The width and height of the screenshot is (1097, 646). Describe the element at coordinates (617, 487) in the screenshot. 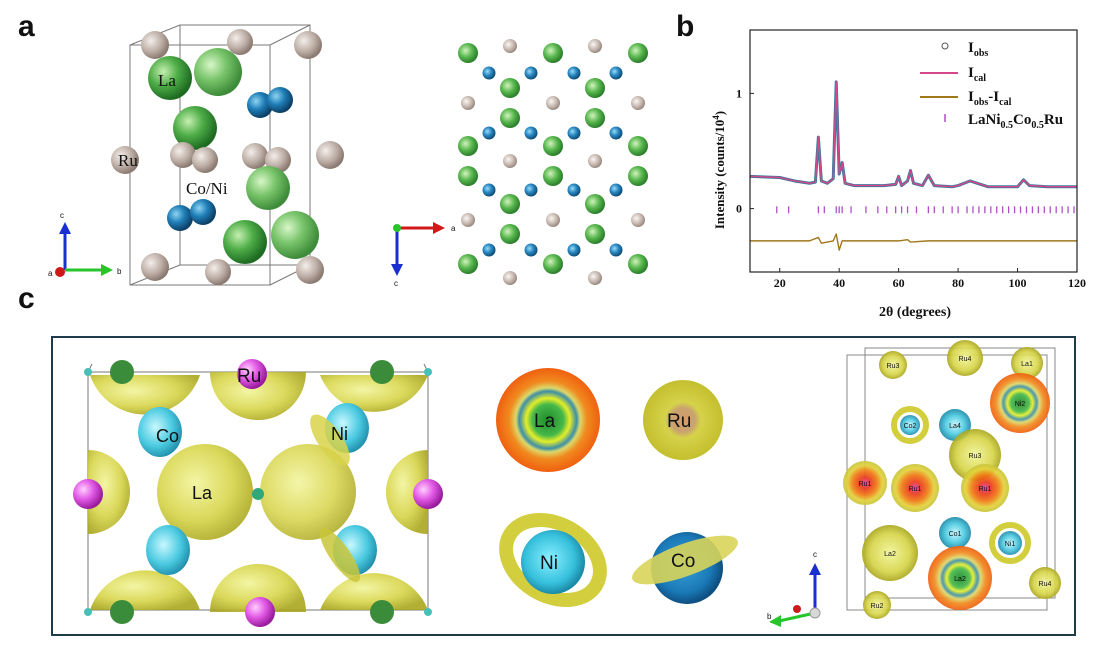

I see `charge-density-middle: La Ru Ni Co` at that location.